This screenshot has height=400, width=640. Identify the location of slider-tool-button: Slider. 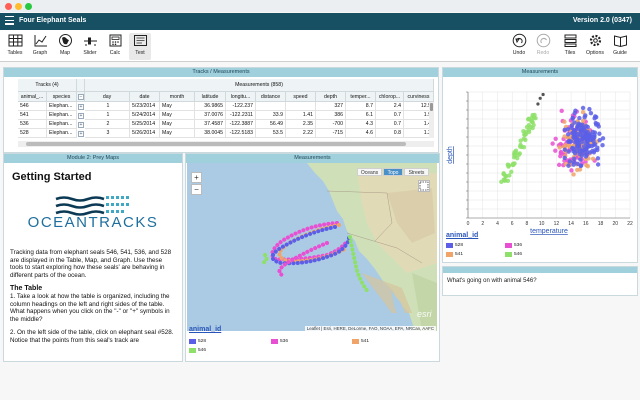
(90, 46).